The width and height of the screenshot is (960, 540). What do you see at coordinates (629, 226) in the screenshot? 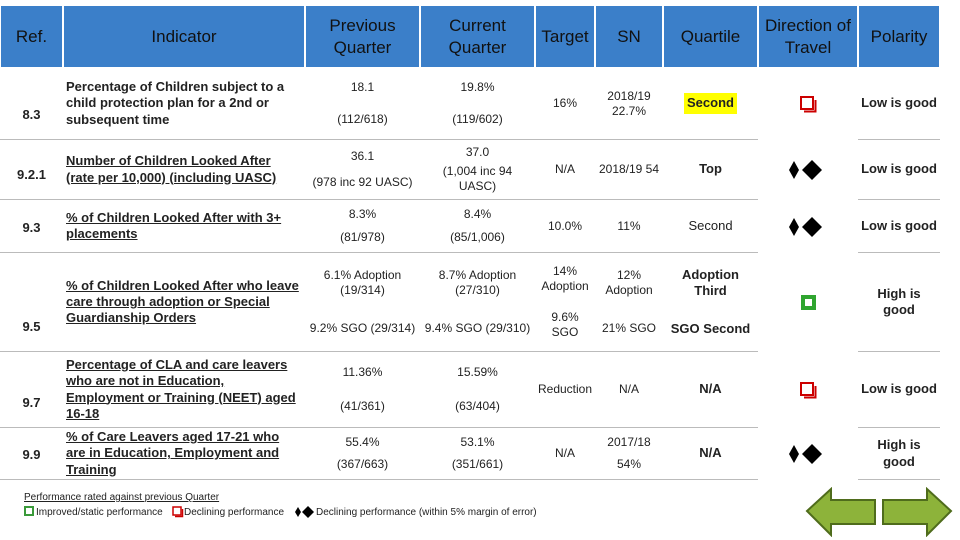
I see `sn-cell: 11%` at bounding box center [629, 226].